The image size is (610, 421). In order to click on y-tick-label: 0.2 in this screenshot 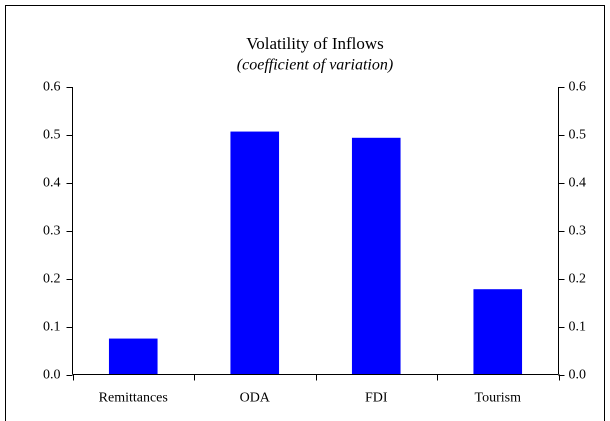, I will do `click(52, 279)`.